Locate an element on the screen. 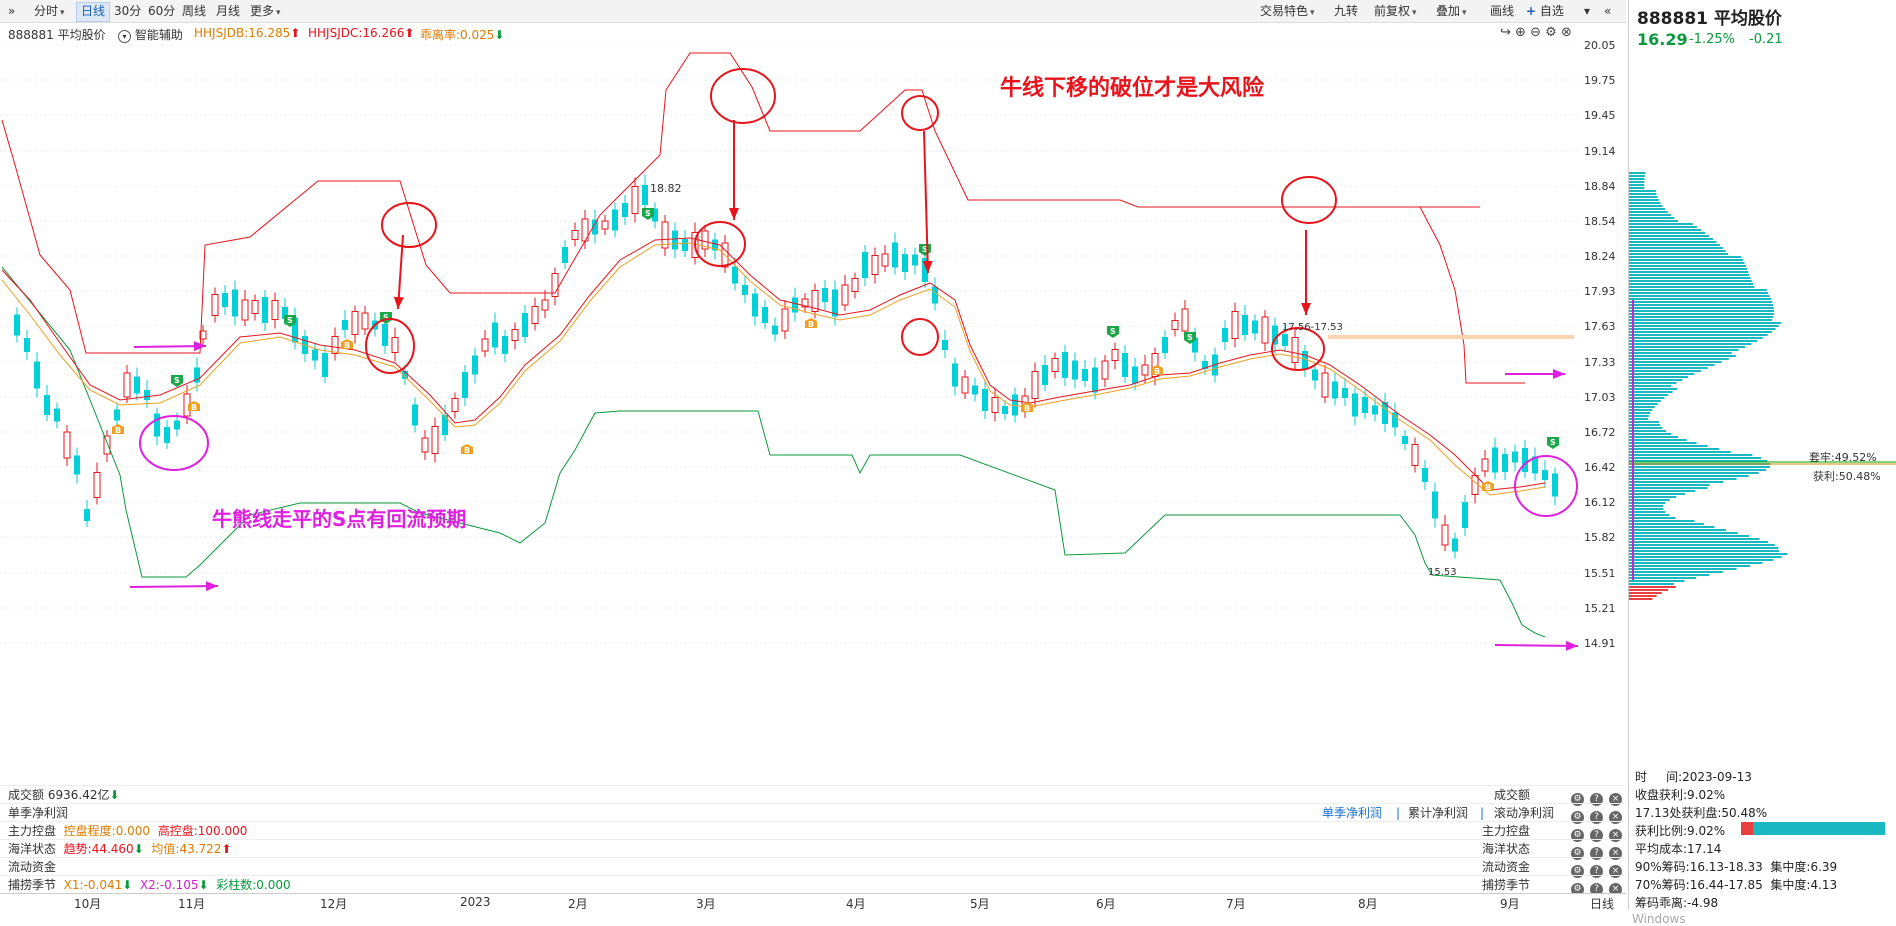 The height and width of the screenshot is (926, 1896). close-icon: ⊗ is located at coordinates (1566, 32).